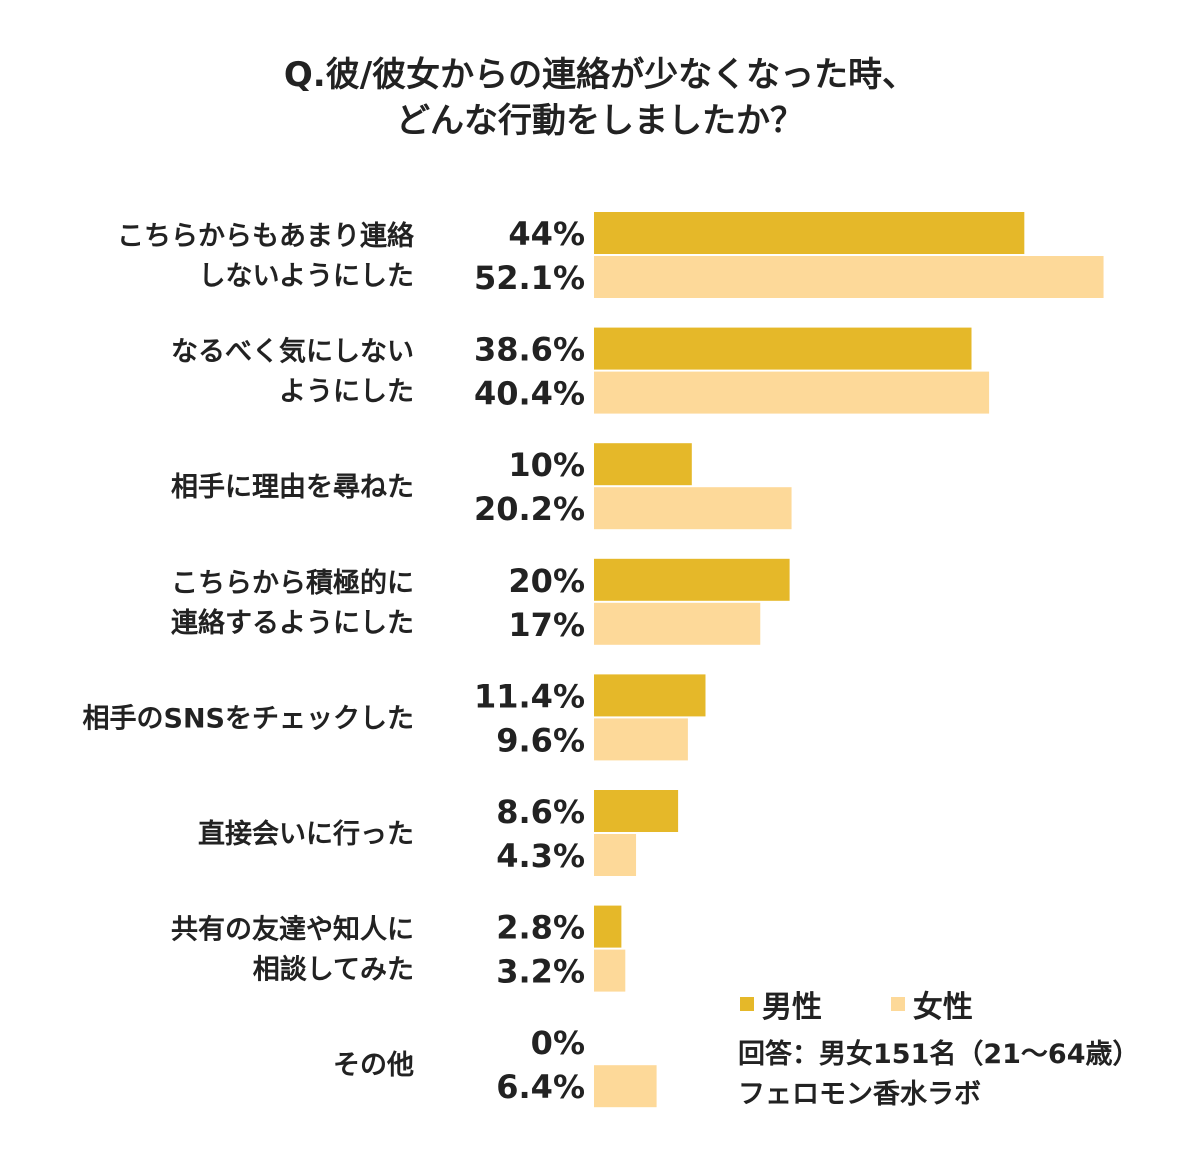  Describe the element at coordinates (306, 834) in the screenshot. I see `category-label: 直接会いに行った` at that location.